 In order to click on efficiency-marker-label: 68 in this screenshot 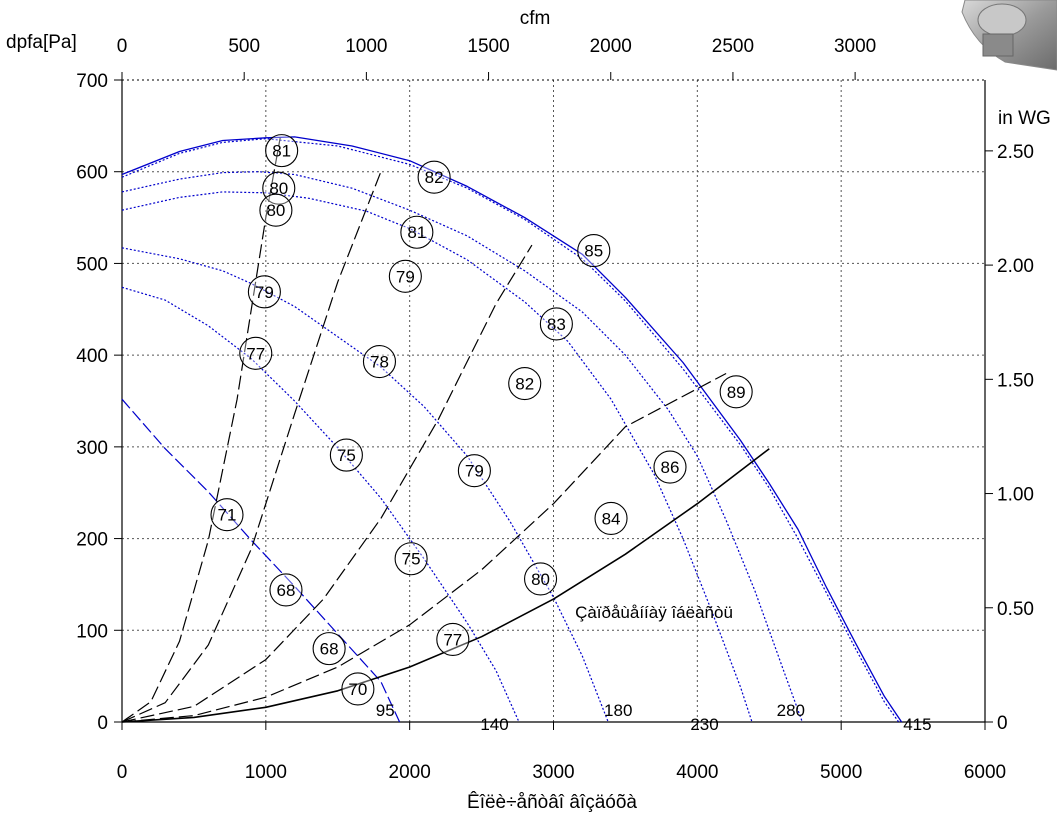, I will do `click(329, 649)`.